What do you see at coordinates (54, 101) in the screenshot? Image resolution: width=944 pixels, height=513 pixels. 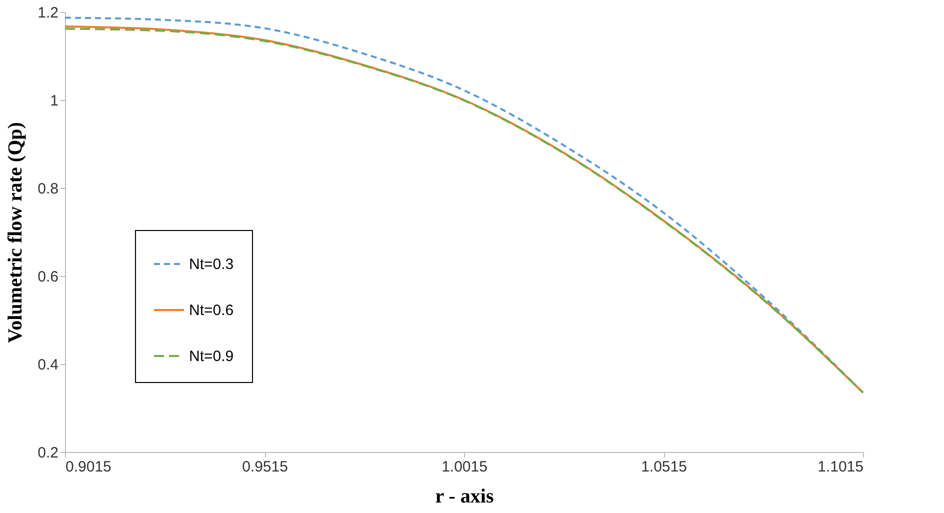 I see `y-tick-label: 1` at bounding box center [54, 101].